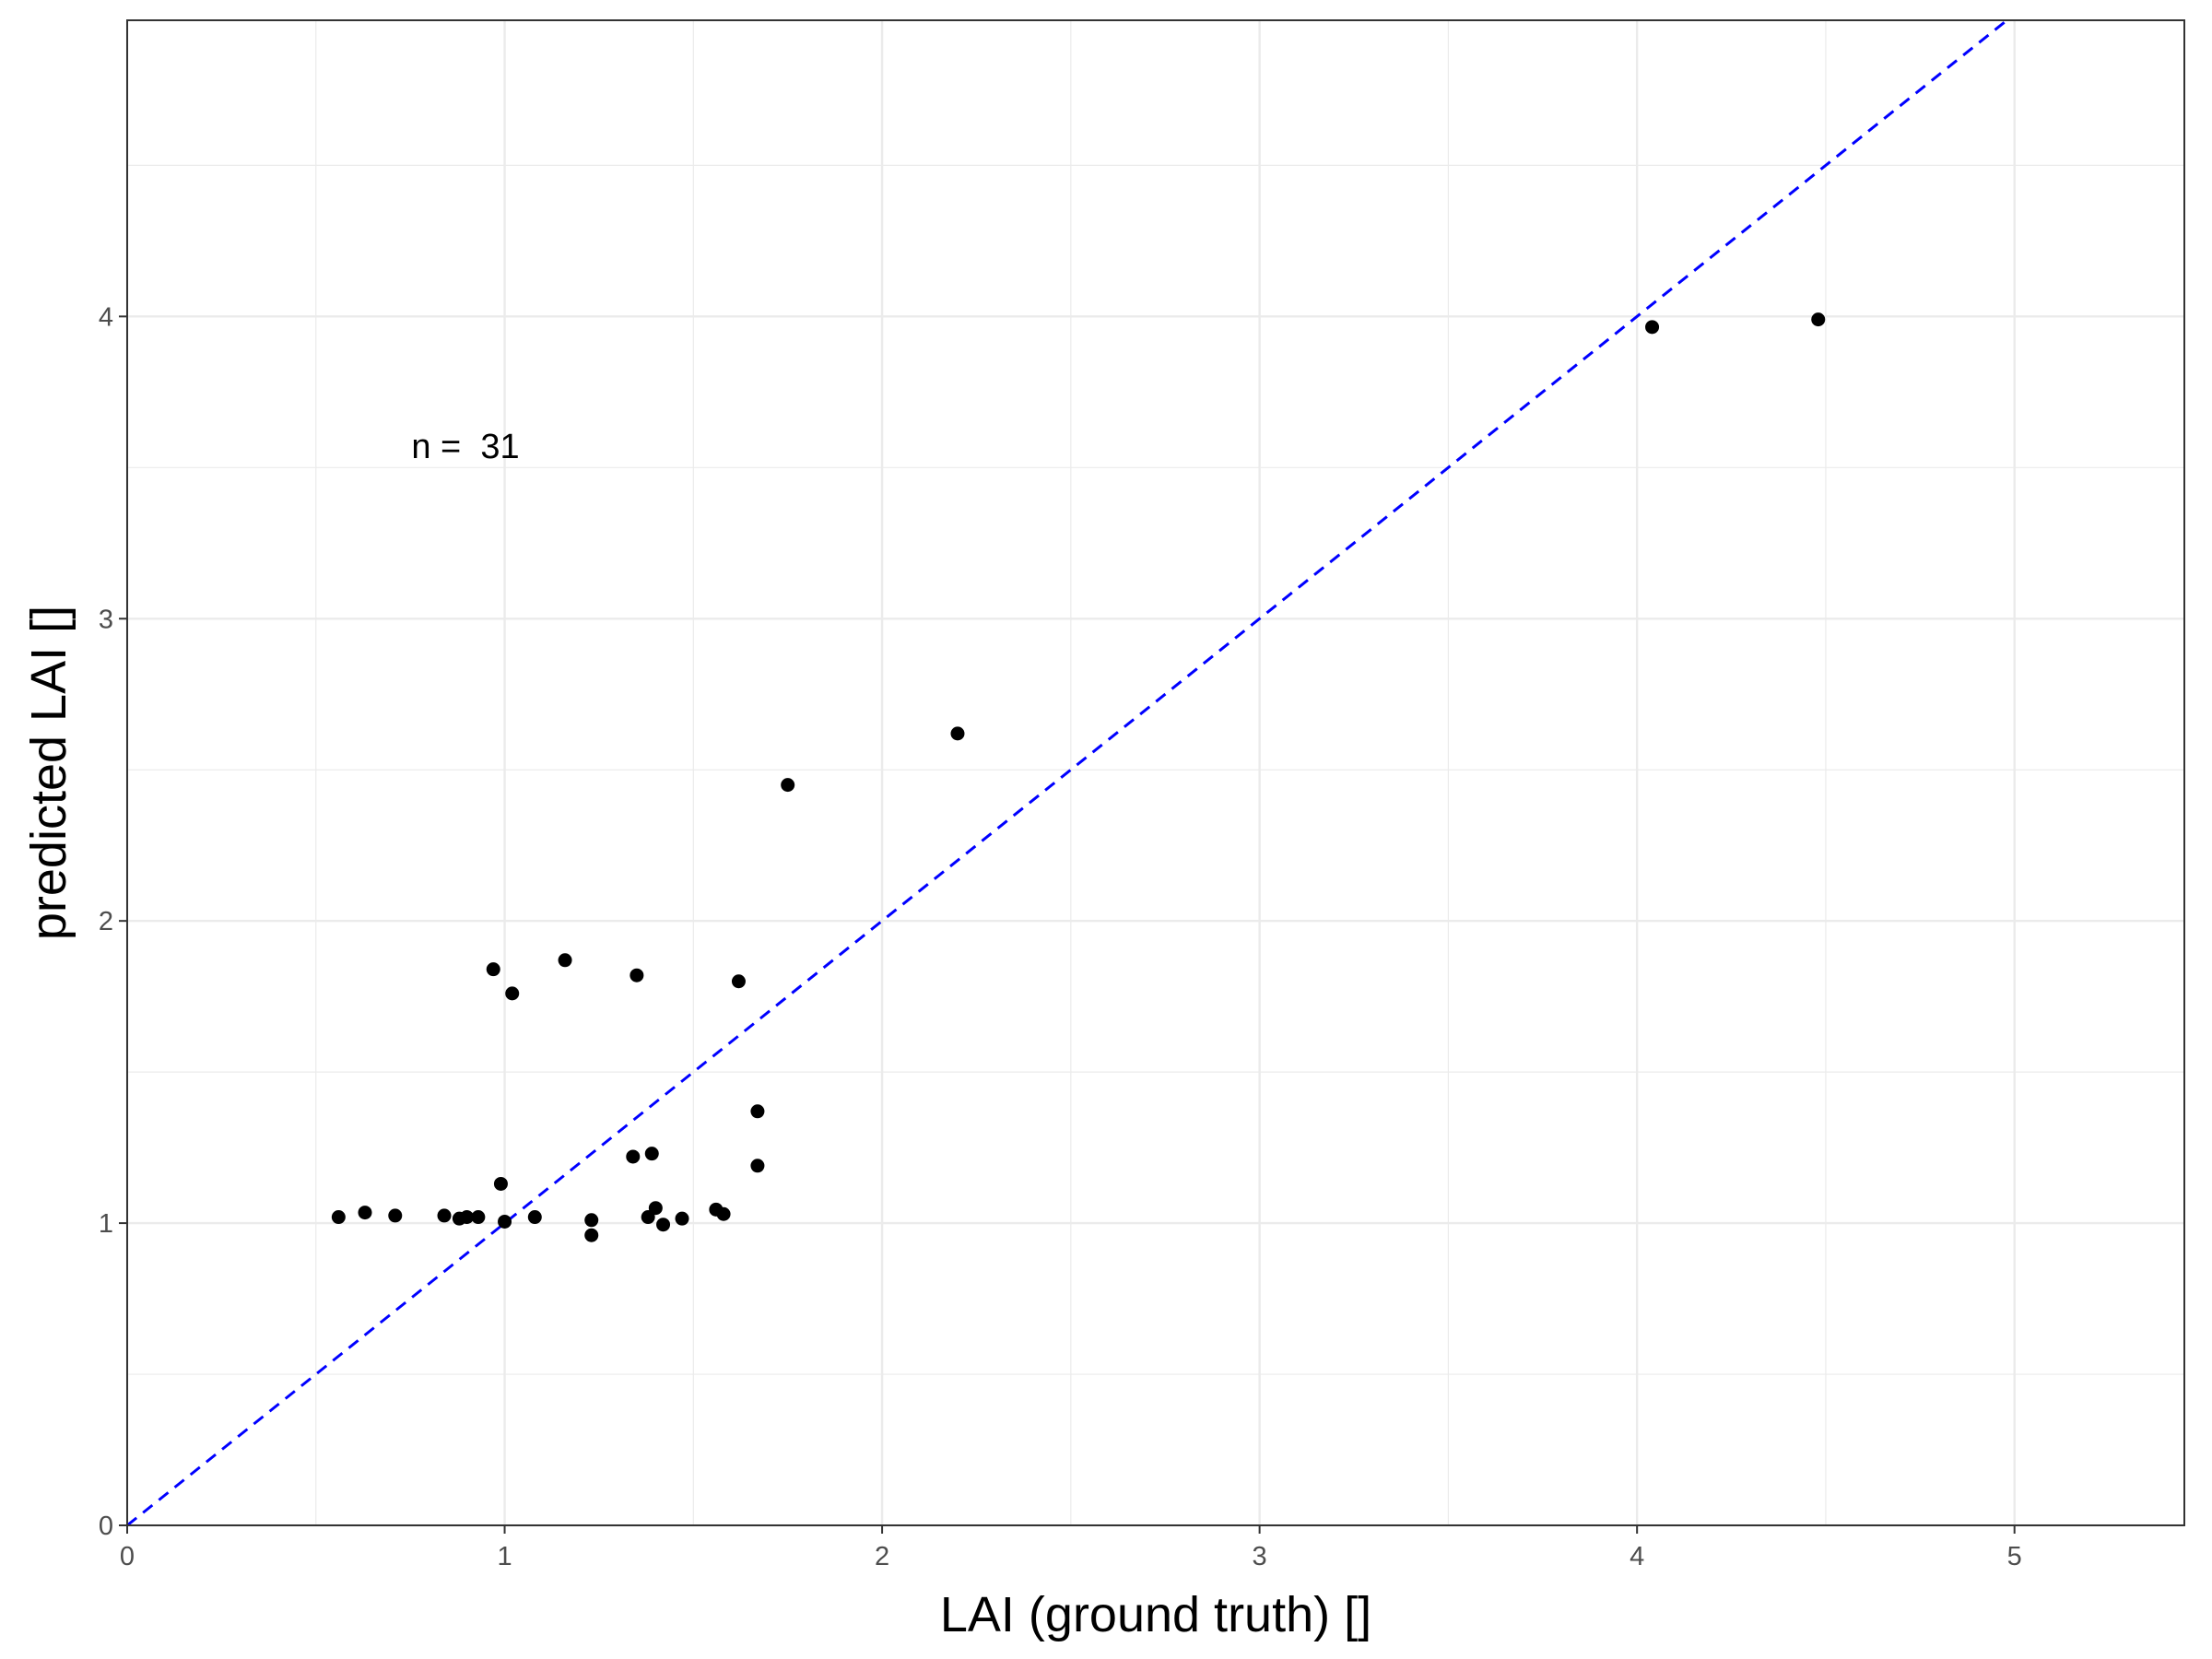 This screenshot has height=1659, width=2212. I want to click on x-tick-label: 1, so click(504, 1556).